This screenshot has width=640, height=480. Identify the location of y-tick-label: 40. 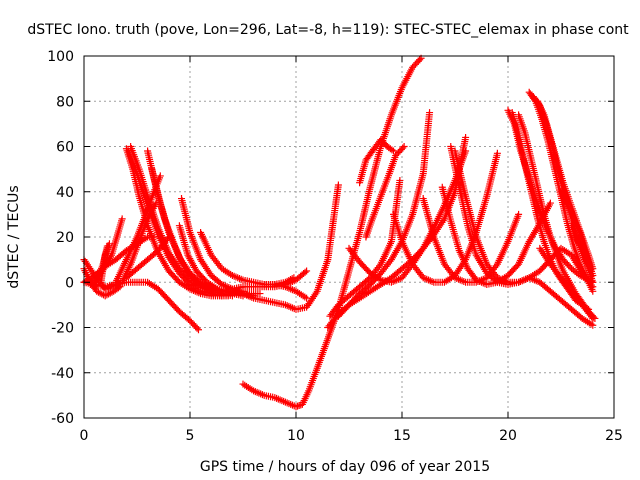
(65, 193).